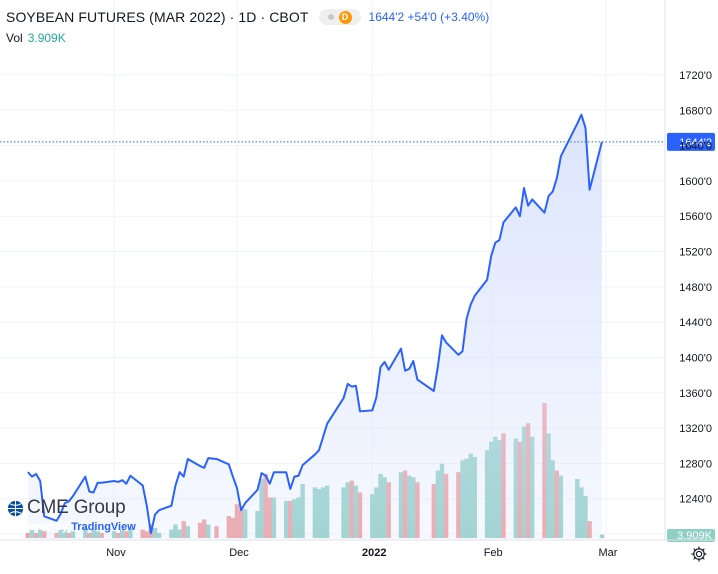 The width and height of the screenshot is (718, 574). Describe the element at coordinates (76, 507) in the screenshot. I see `brand-name: CME Group` at that location.